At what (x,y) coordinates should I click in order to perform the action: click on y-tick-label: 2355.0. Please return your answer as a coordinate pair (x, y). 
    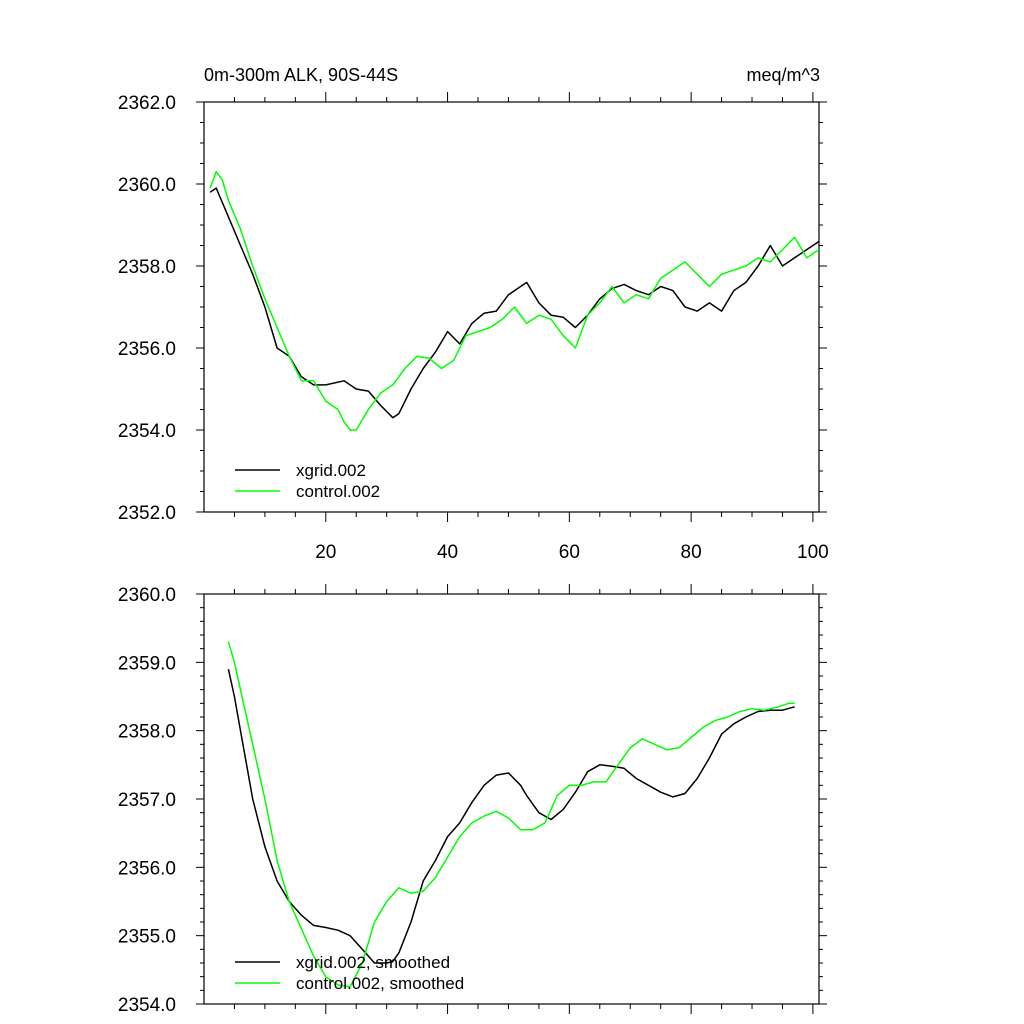
    Looking at the image, I should click on (147, 937).